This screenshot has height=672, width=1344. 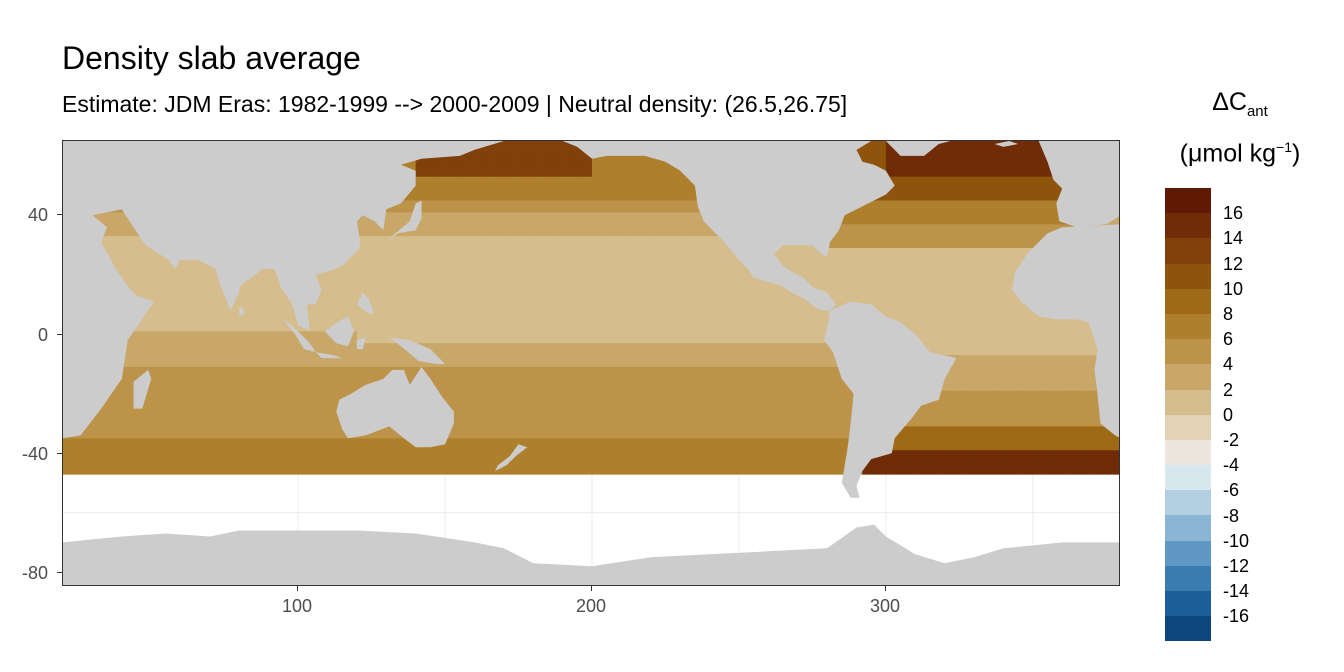 I want to click on x-tick-label: 300, so click(x=885, y=606).